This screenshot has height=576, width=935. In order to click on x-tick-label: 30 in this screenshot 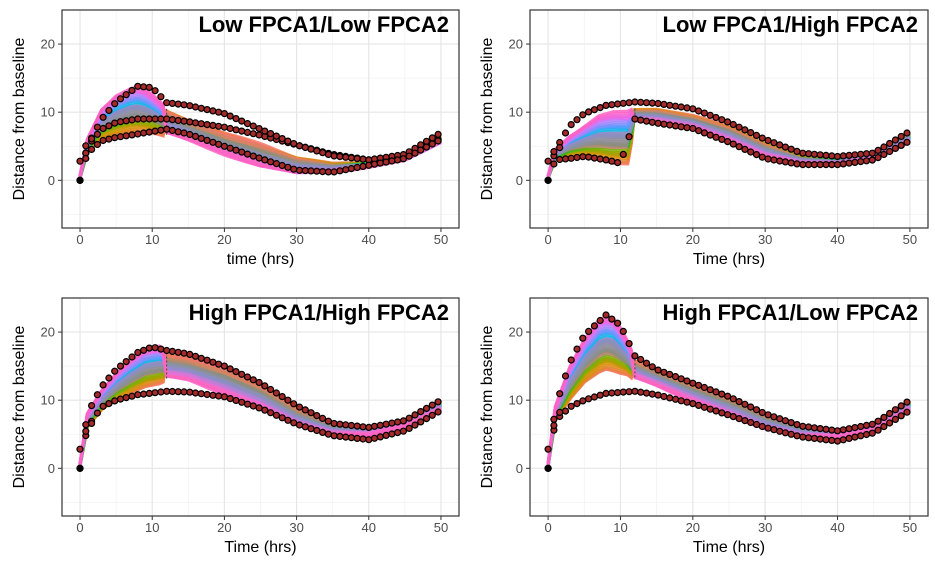, I will do `click(296, 239)`.